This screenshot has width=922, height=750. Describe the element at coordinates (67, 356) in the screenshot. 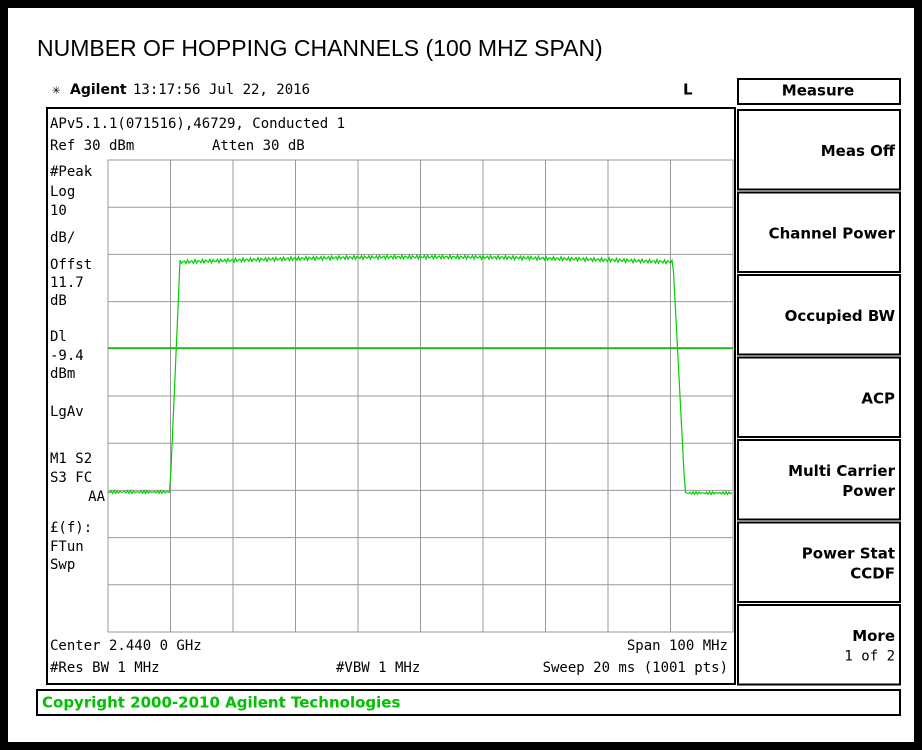

I see `side-label: -9.4` at that location.